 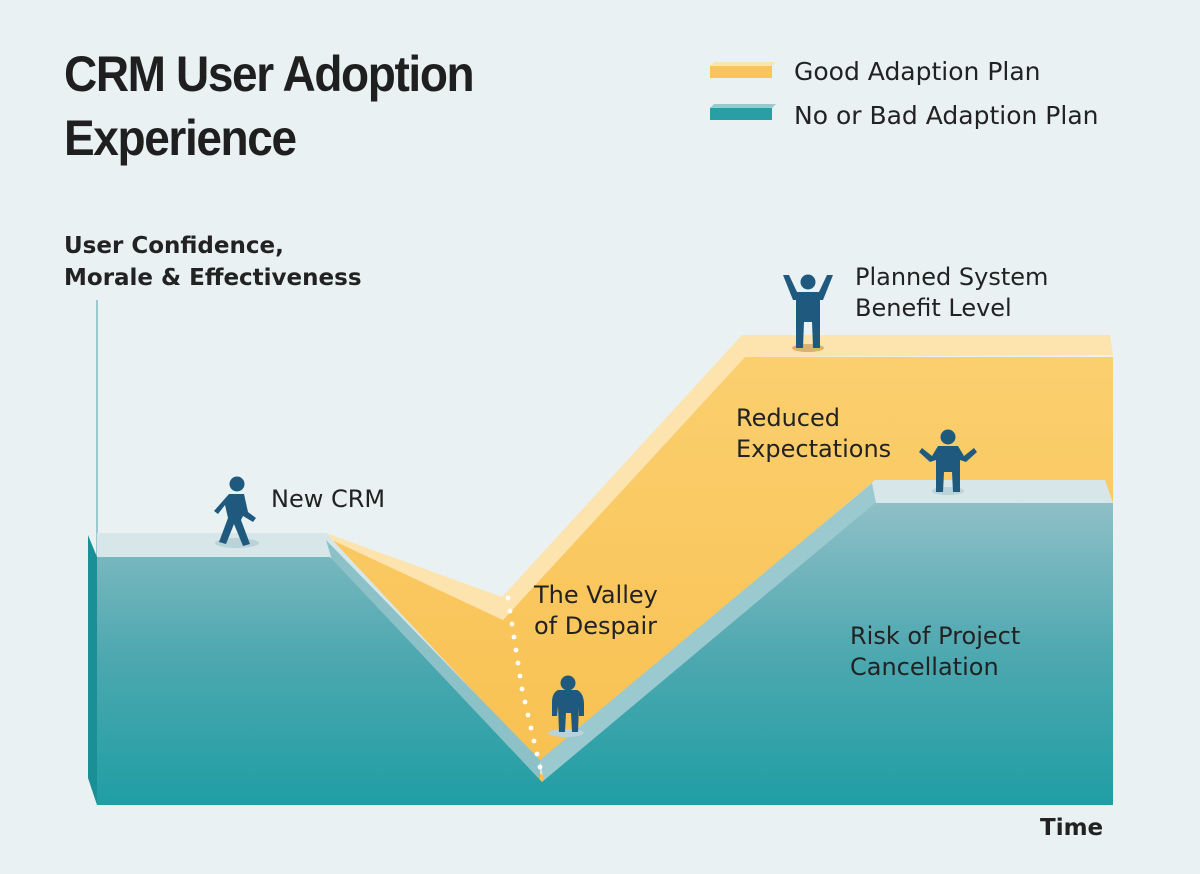 I want to click on bad-plan-slope-right, so click(x=708, y=632).